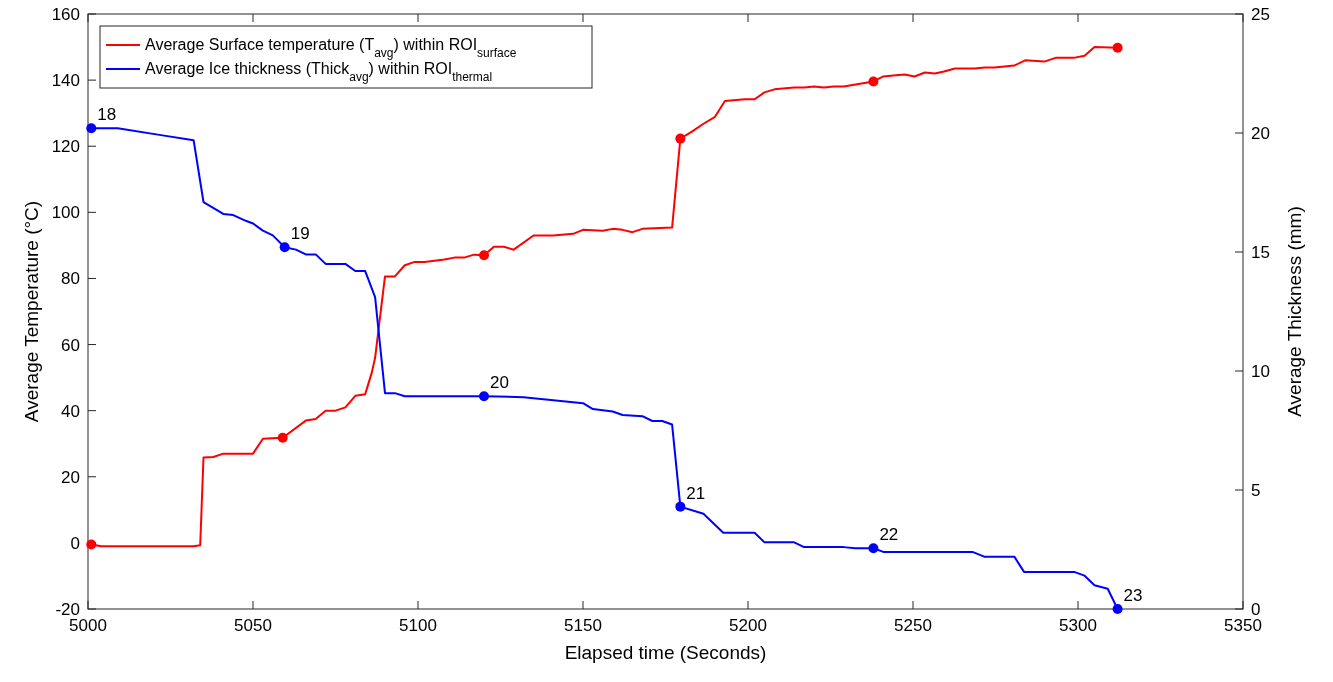  I want to click on y-axis-title: Average Temperature (°C), so click(31, 311).